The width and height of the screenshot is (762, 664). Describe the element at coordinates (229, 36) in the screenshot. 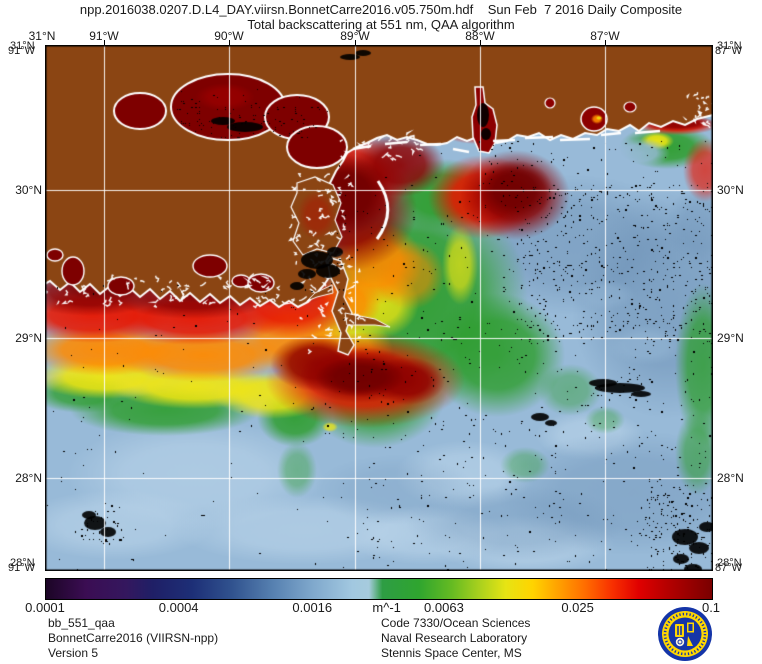

I see `lon-label: 90°W` at that location.